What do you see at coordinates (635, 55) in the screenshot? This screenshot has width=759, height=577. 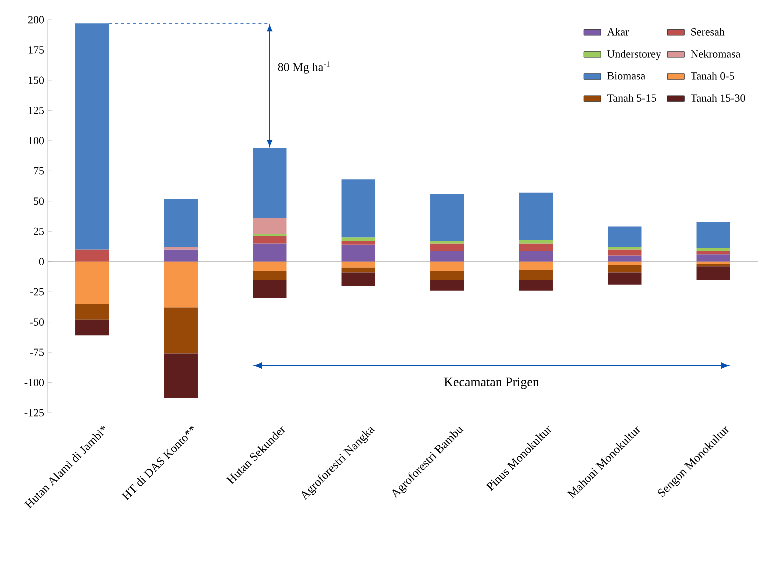 I see `legend-label: Understorey` at bounding box center [635, 55].